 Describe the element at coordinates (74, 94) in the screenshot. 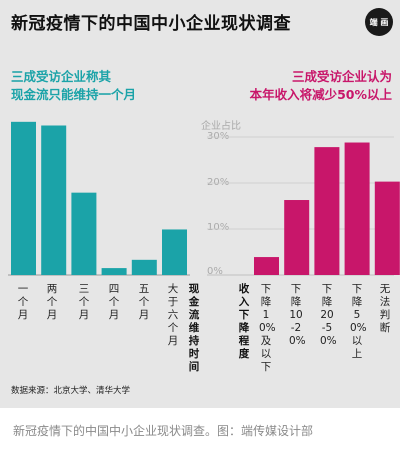

I see `left-subtitle-line-2: 现金流只能维持一个月` at that location.